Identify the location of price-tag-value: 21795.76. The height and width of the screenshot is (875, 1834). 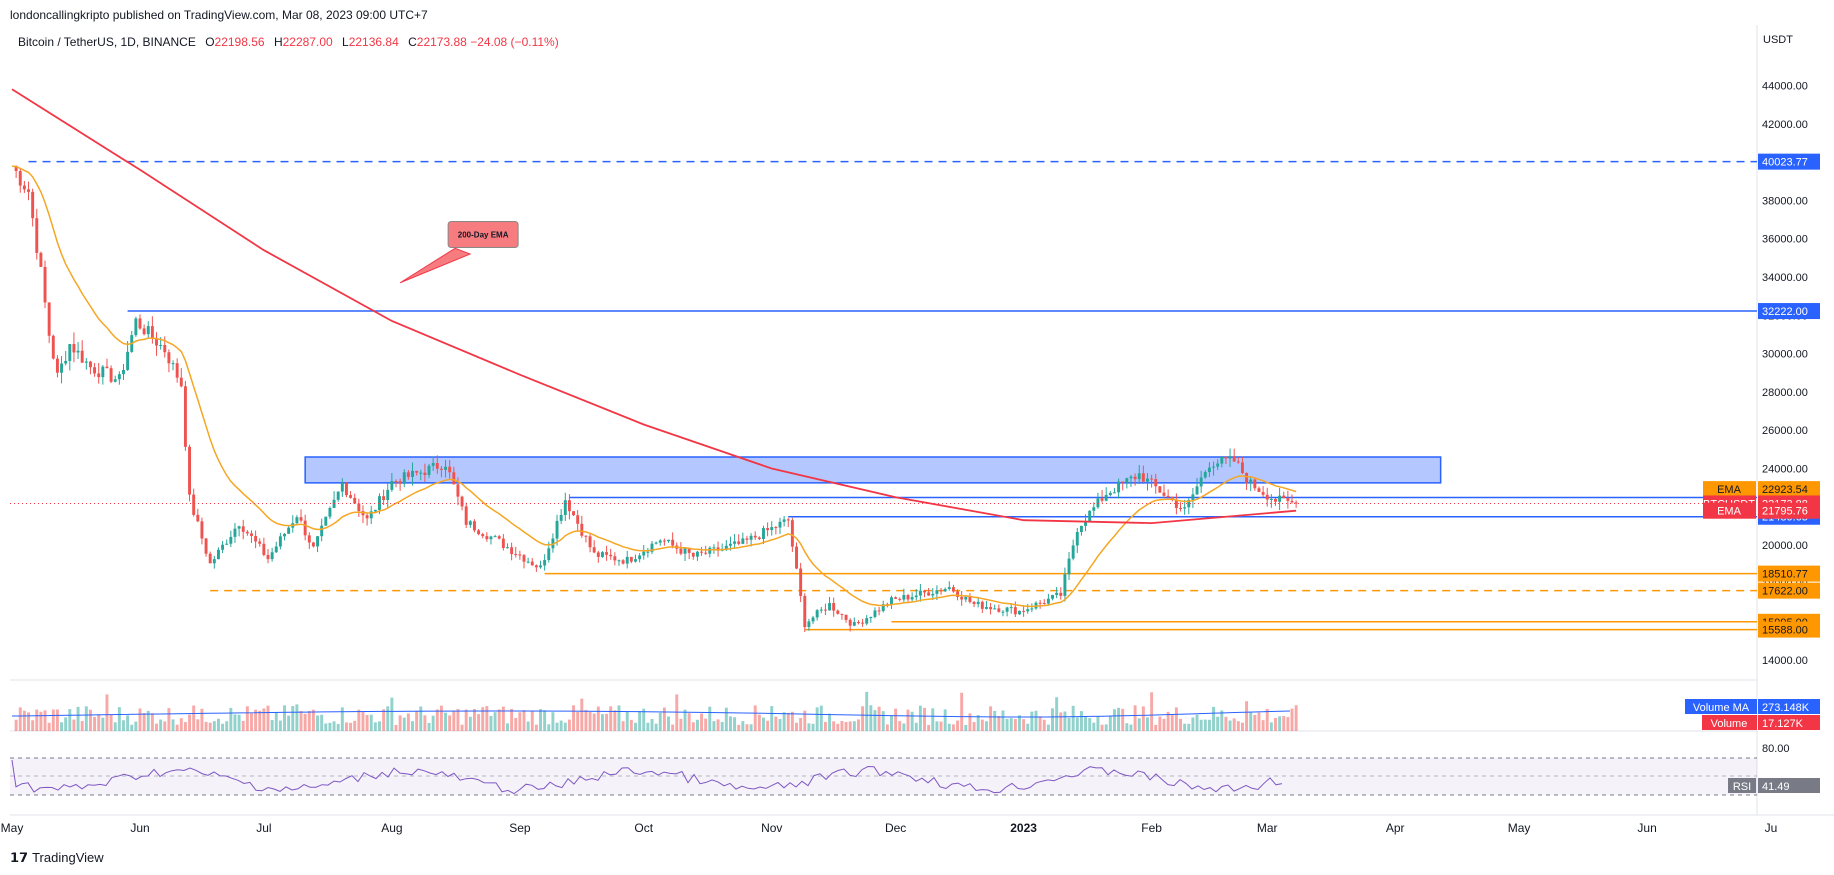
(1785, 512).